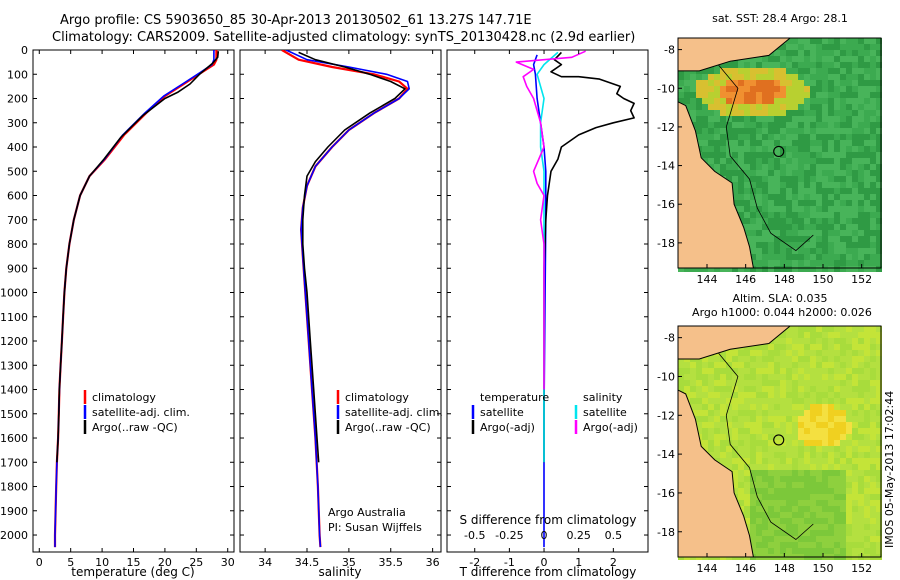 The height and width of the screenshot is (580, 900). Describe the element at coordinates (377, 397) in the screenshot. I see `legend-label-climatology: climatology` at that location.